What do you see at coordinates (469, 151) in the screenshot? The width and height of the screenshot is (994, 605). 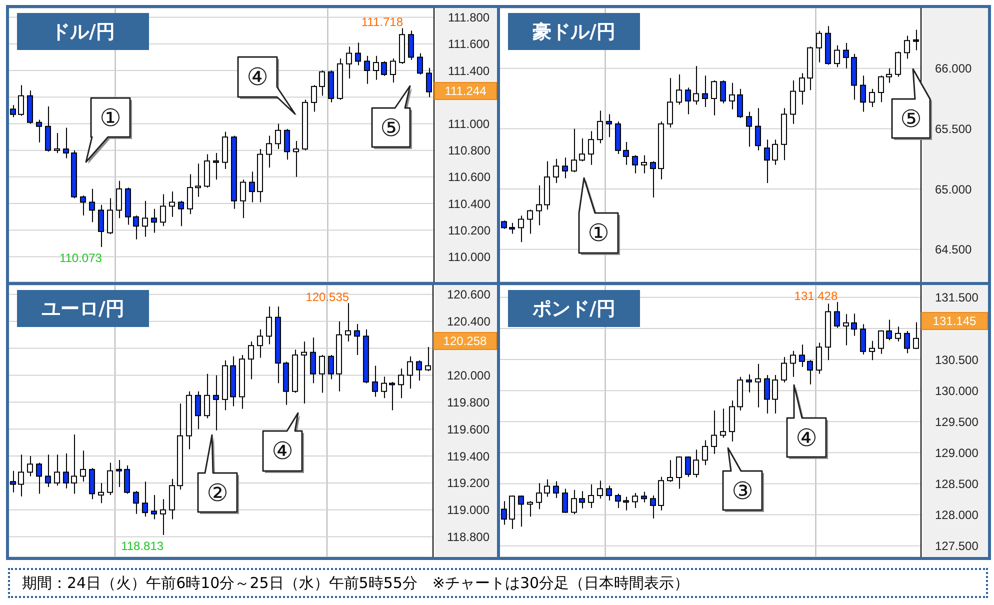 I see `y-tick-label: 110.800` at bounding box center [469, 151].